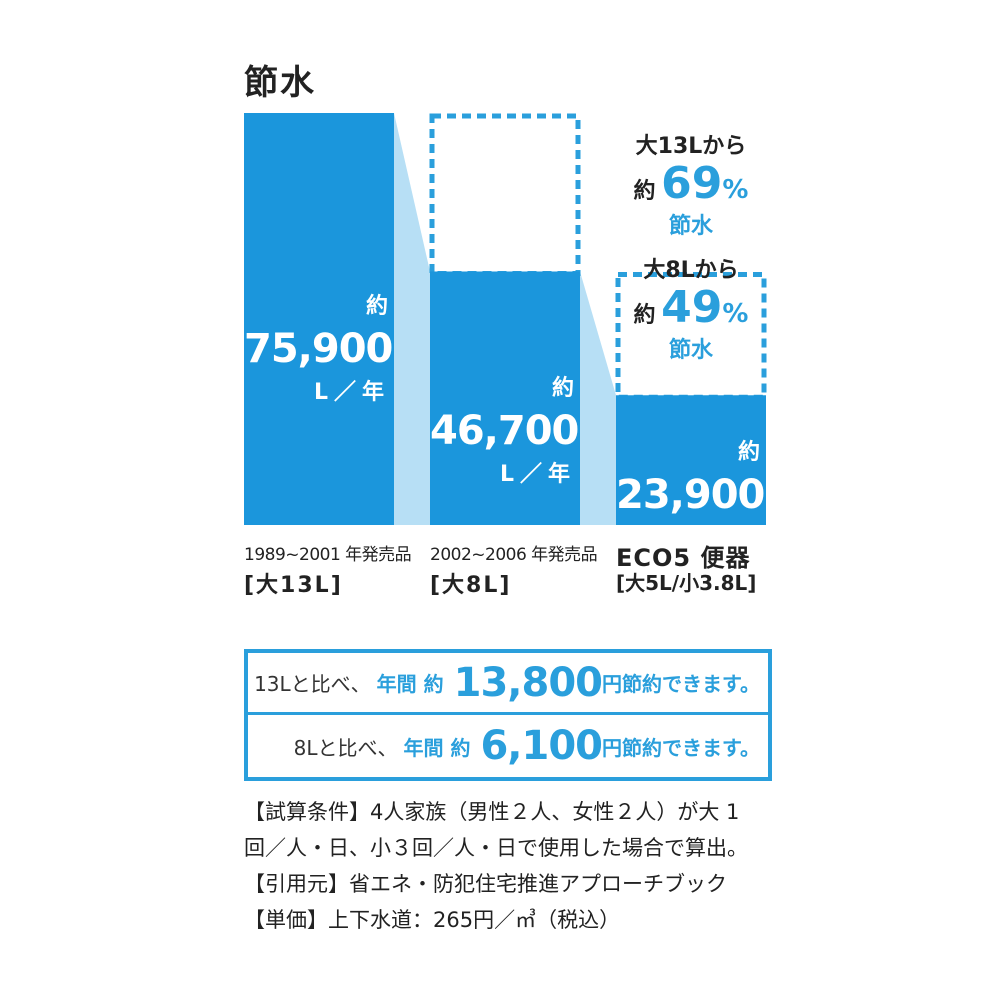 The image size is (1000, 1000). What do you see at coordinates (492, 812) in the screenshot?
I see `note-line: 【試算条件】4人家族（男性２人、女性２人）が大 1` at bounding box center [492, 812].